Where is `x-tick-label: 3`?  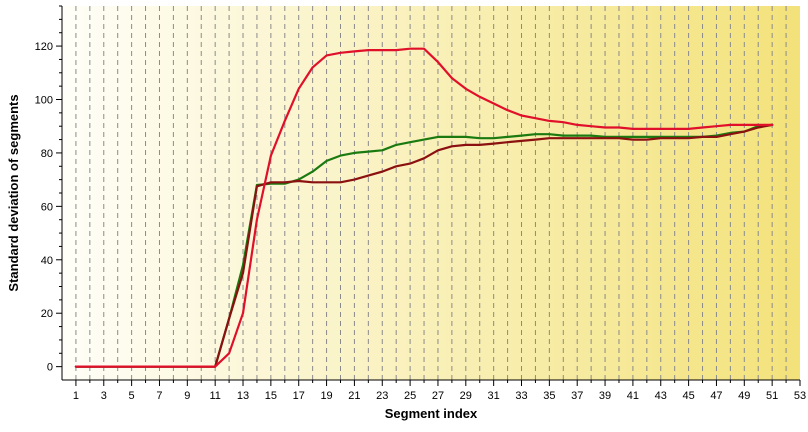 x-tick-label: 3 is located at coordinates (104, 396).